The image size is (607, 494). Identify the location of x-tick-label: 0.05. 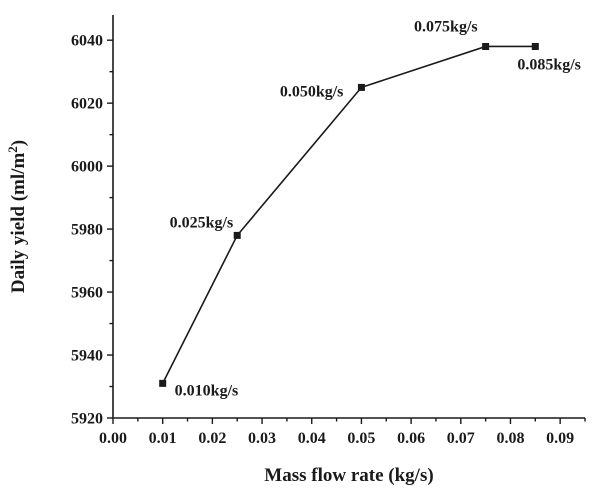
(361, 438).